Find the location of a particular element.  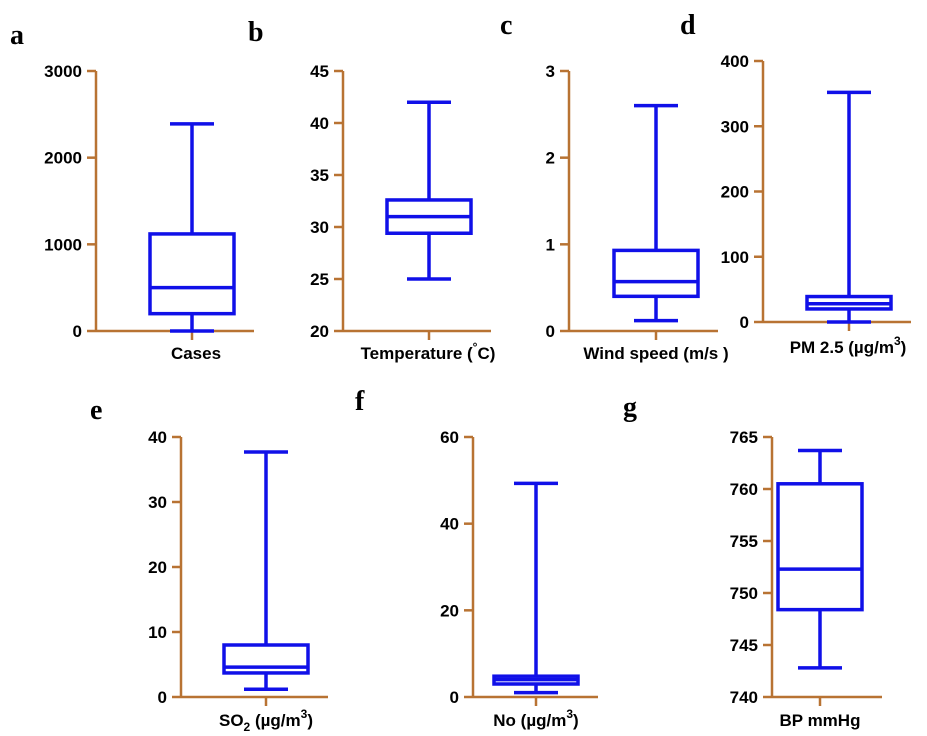

panel-letter: a is located at coordinates (17, 35).